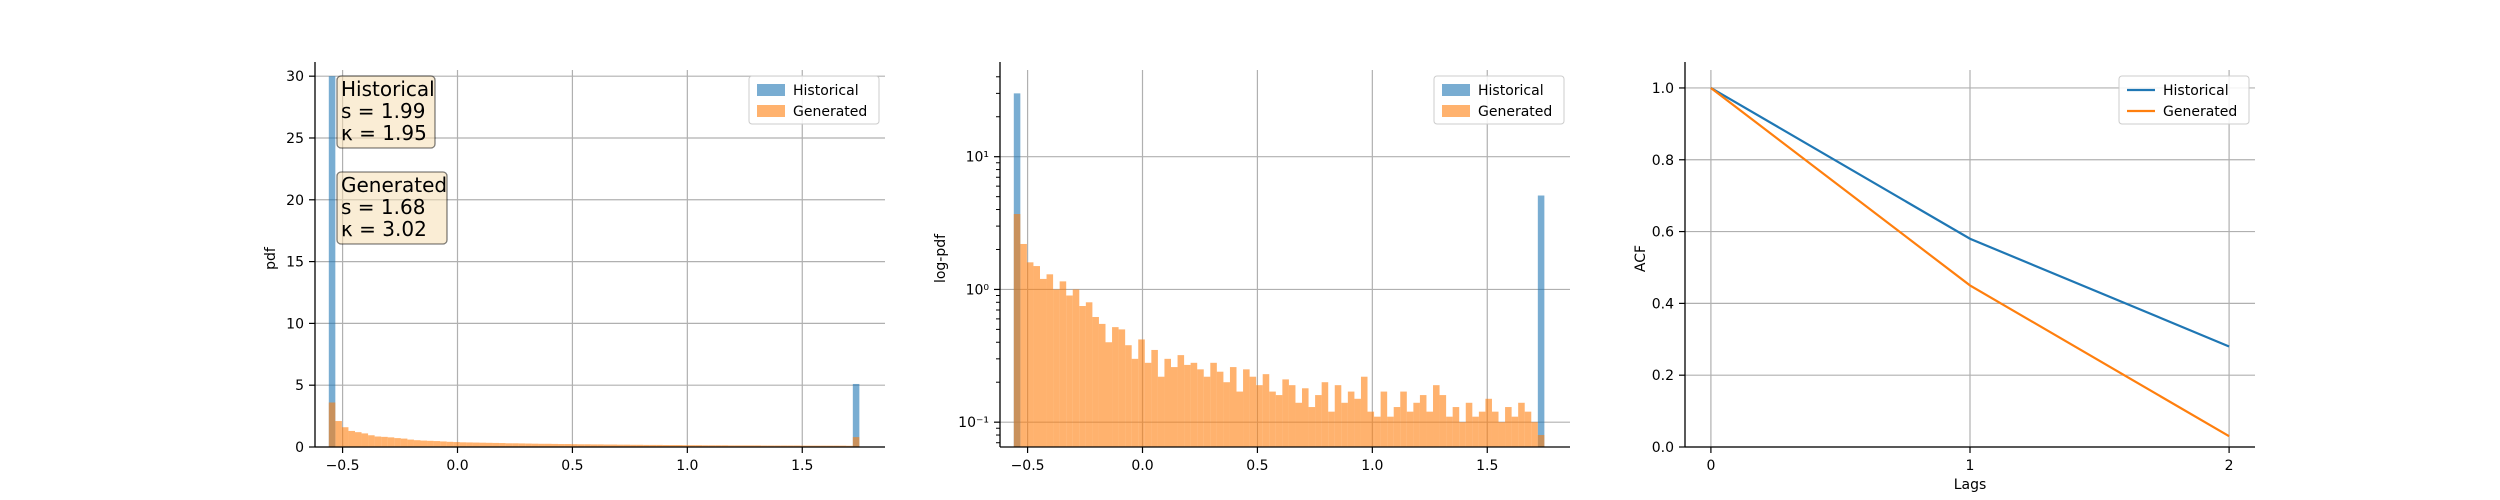 This screenshot has width=2500, height=500. Describe the element at coordinates (1456, 111) in the screenshot. I see `legend-swatch` at that location.